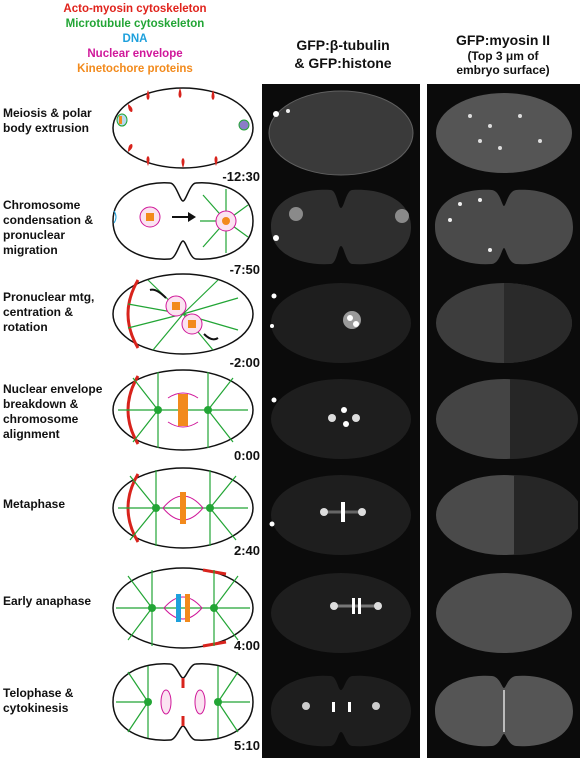  What do you see at coordinates (504, 613) in the screenshot?
I see `myosin-image-early-anaphase` at bounding box center [504, 613].